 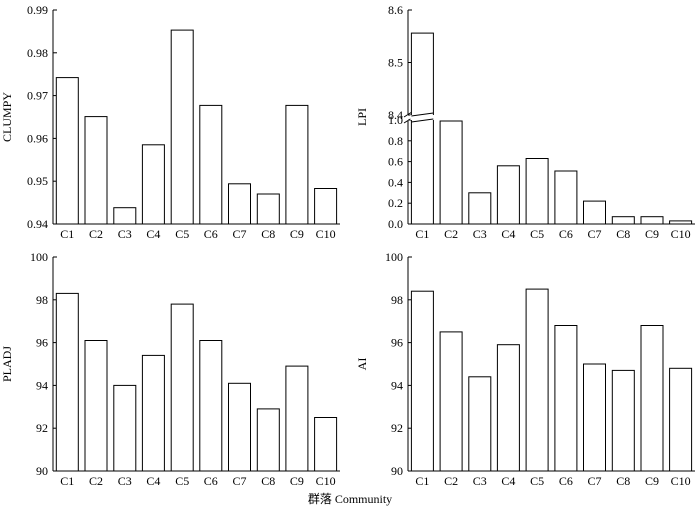 I want to click on y-tick-label: 0.97, so click(x=37, y=96).